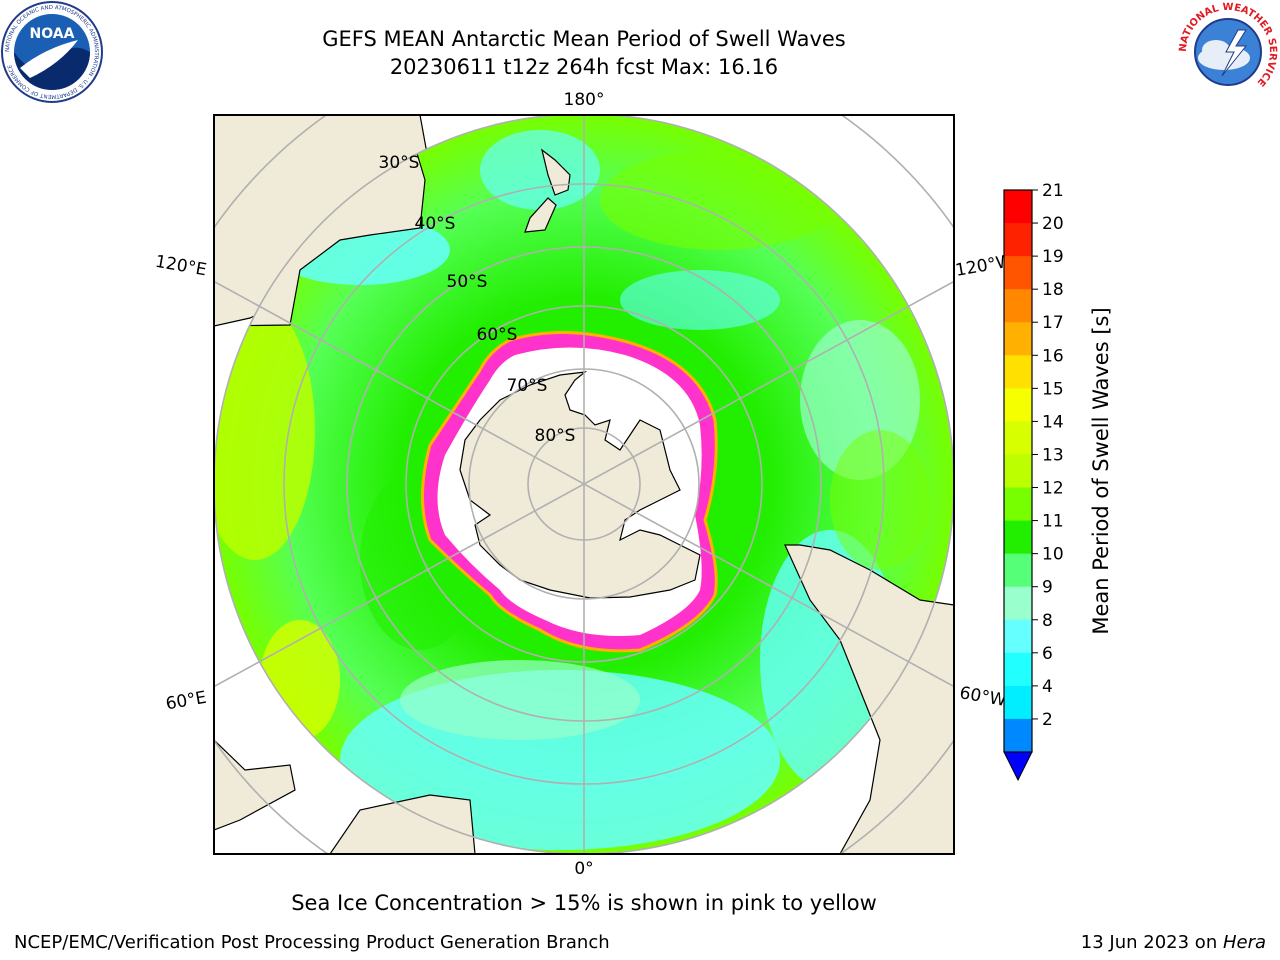  What do you see at coordinates (1053, 555) in the screenshot?
I see `colorbar-tick-label: 10` at bounding box center [1053, 555].